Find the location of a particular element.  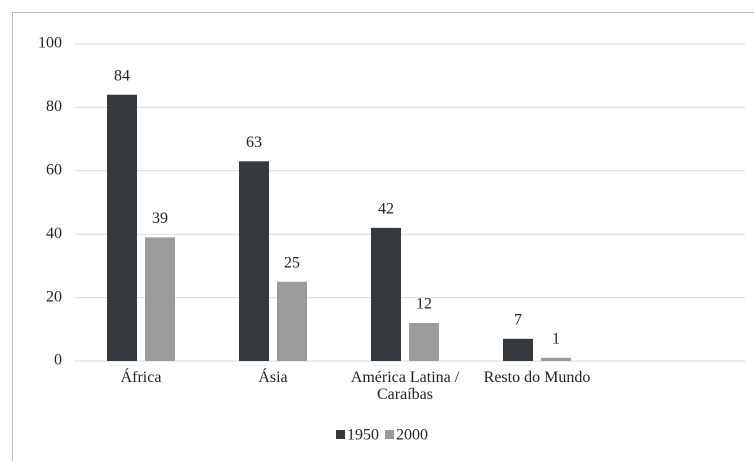

y-tick-label: 40 is located at coordinates (54, 233).